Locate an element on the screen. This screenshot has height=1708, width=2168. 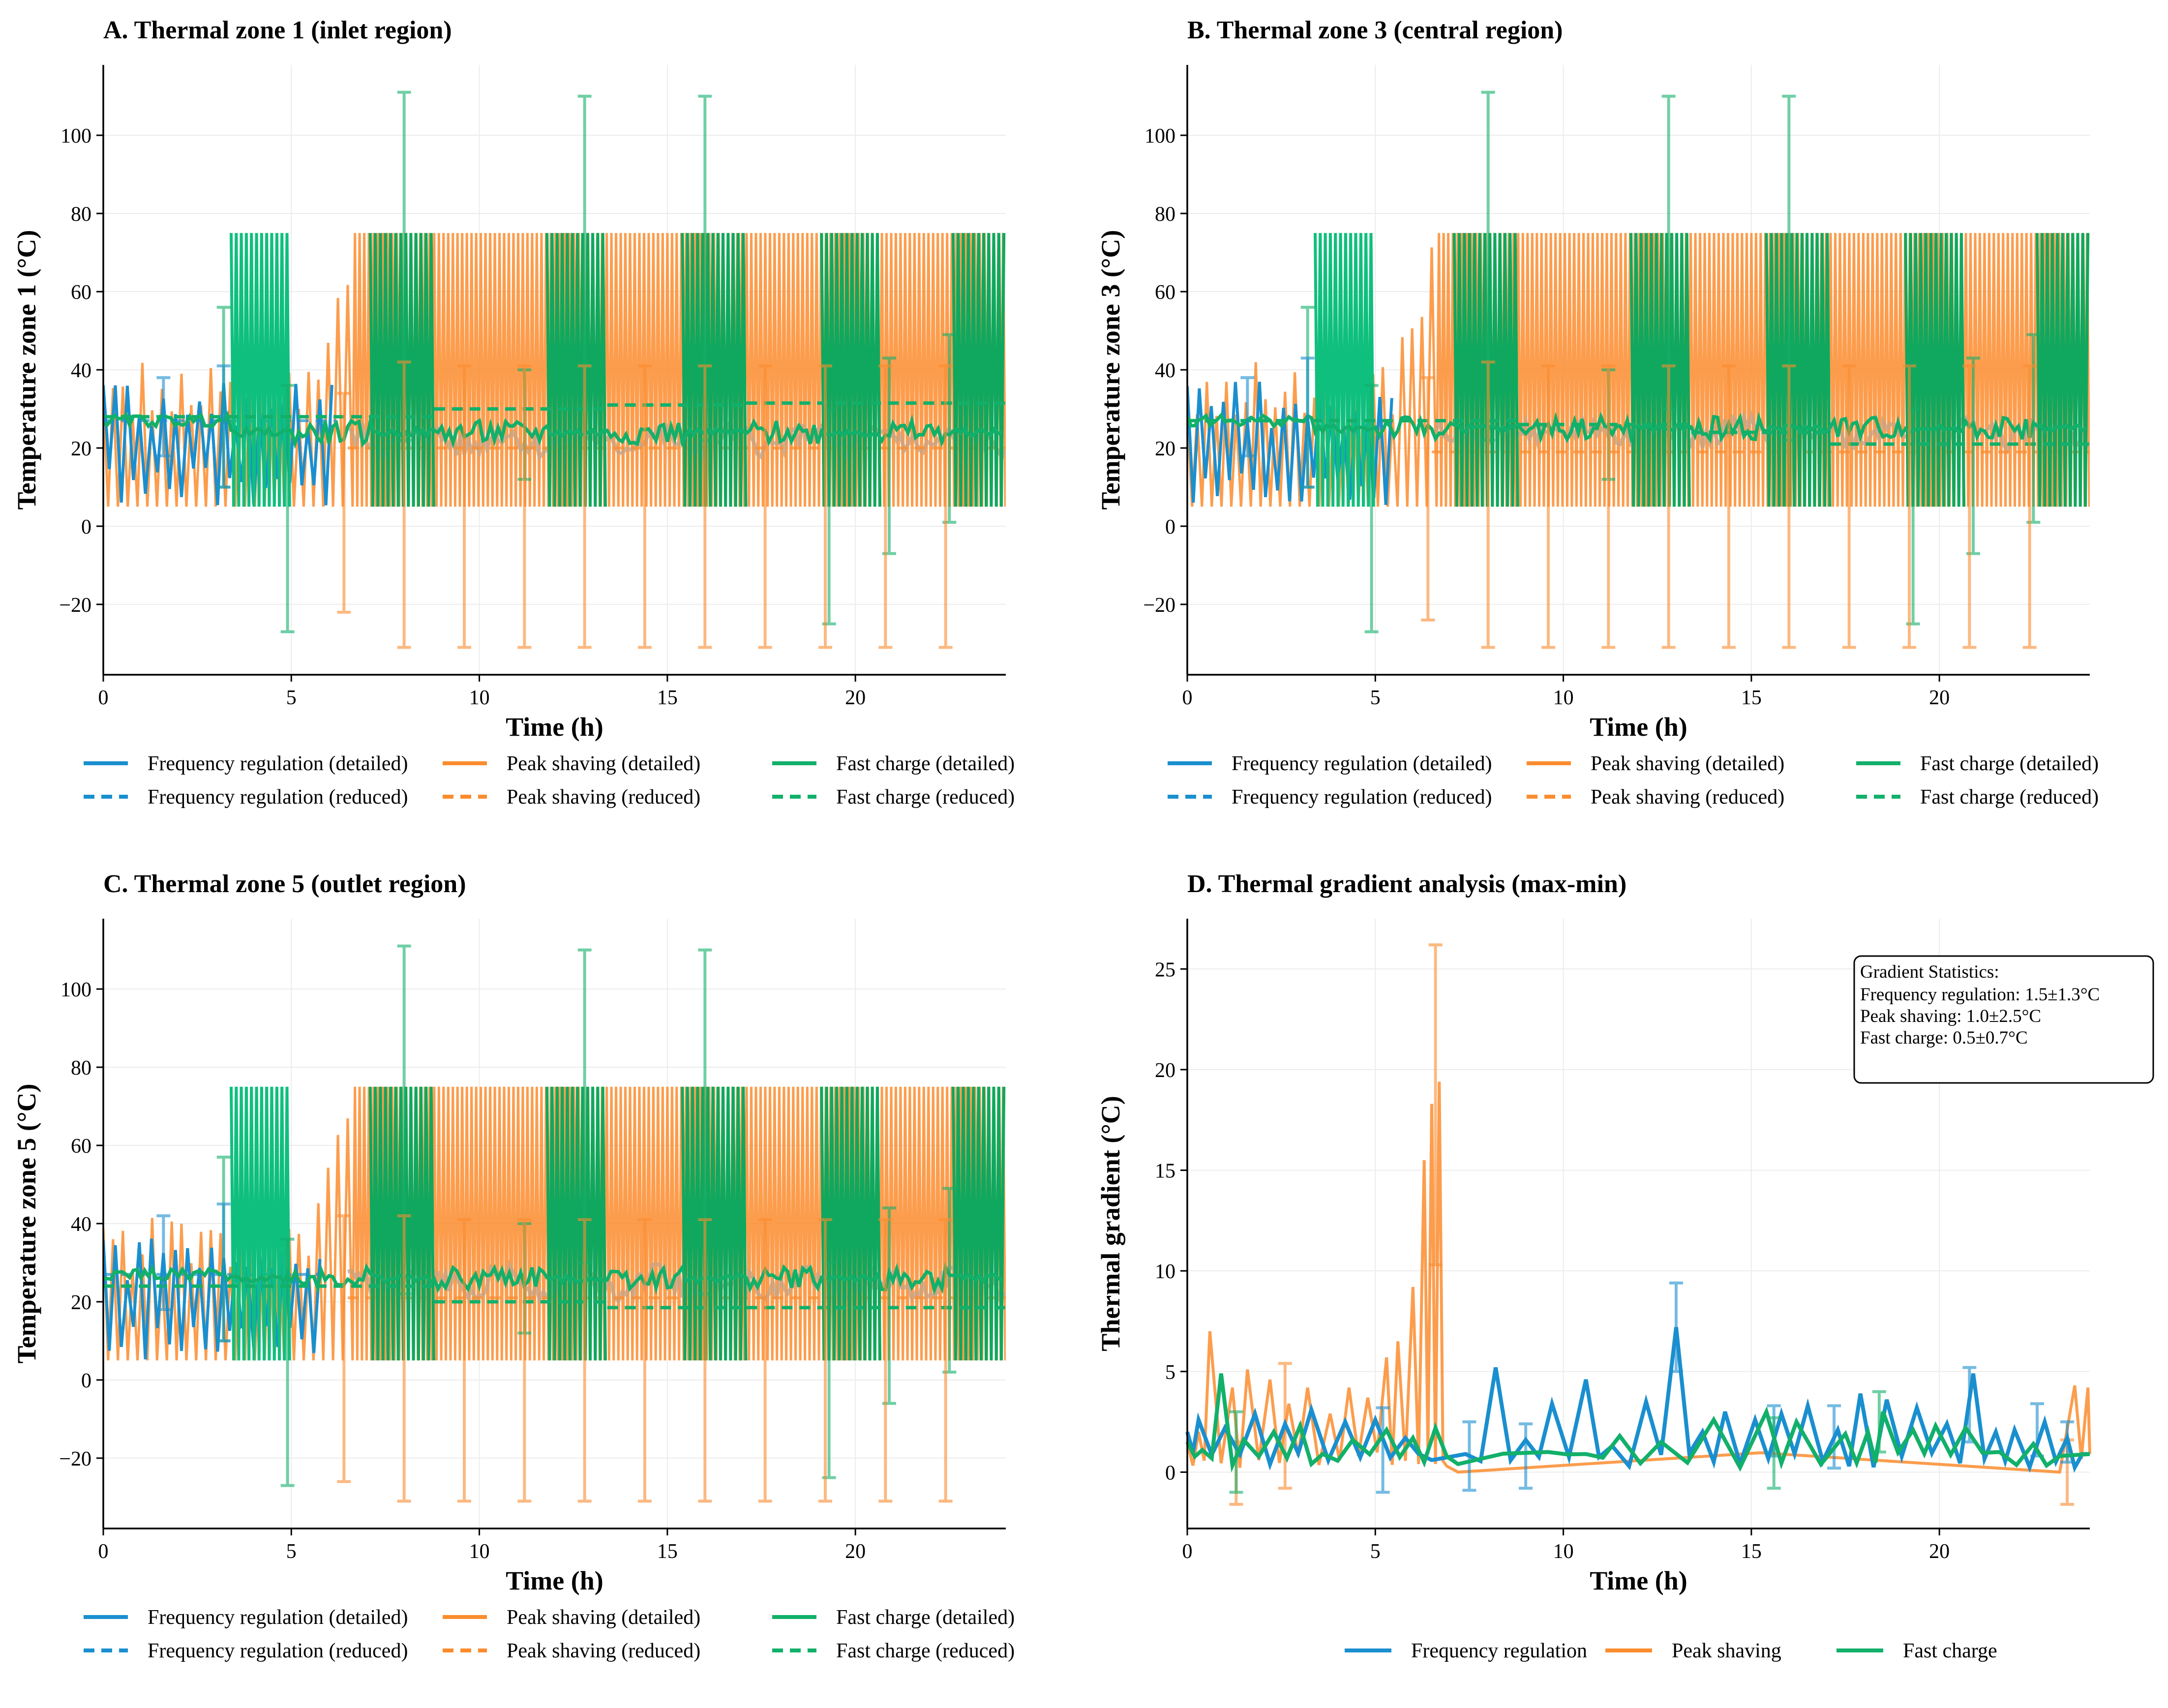
panel-title: C. Thermal zone 5 (outlet region) is located at coordinates (284, 884).